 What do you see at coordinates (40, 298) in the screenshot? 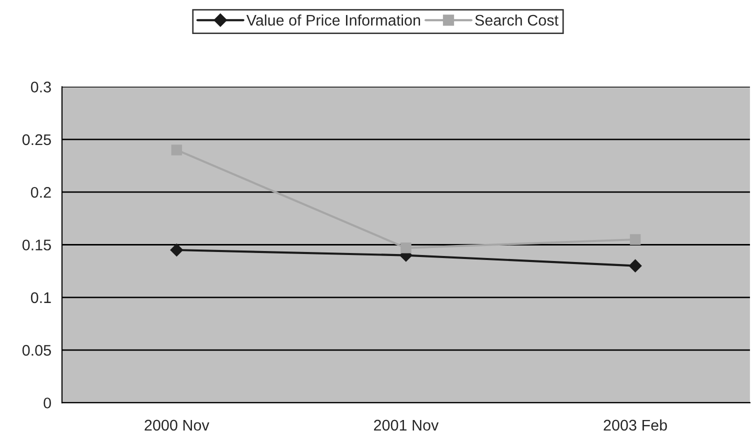
I see `y-tick-label: 0.1` at bounding box center [40, 298].